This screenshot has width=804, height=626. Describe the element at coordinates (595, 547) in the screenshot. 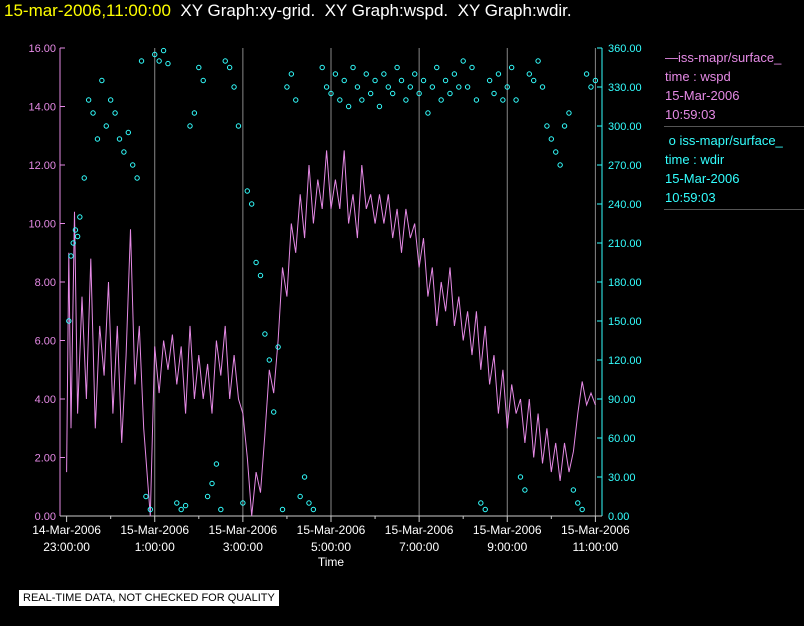

I see `x-axis-tick-time: 11:00:00` at that location.